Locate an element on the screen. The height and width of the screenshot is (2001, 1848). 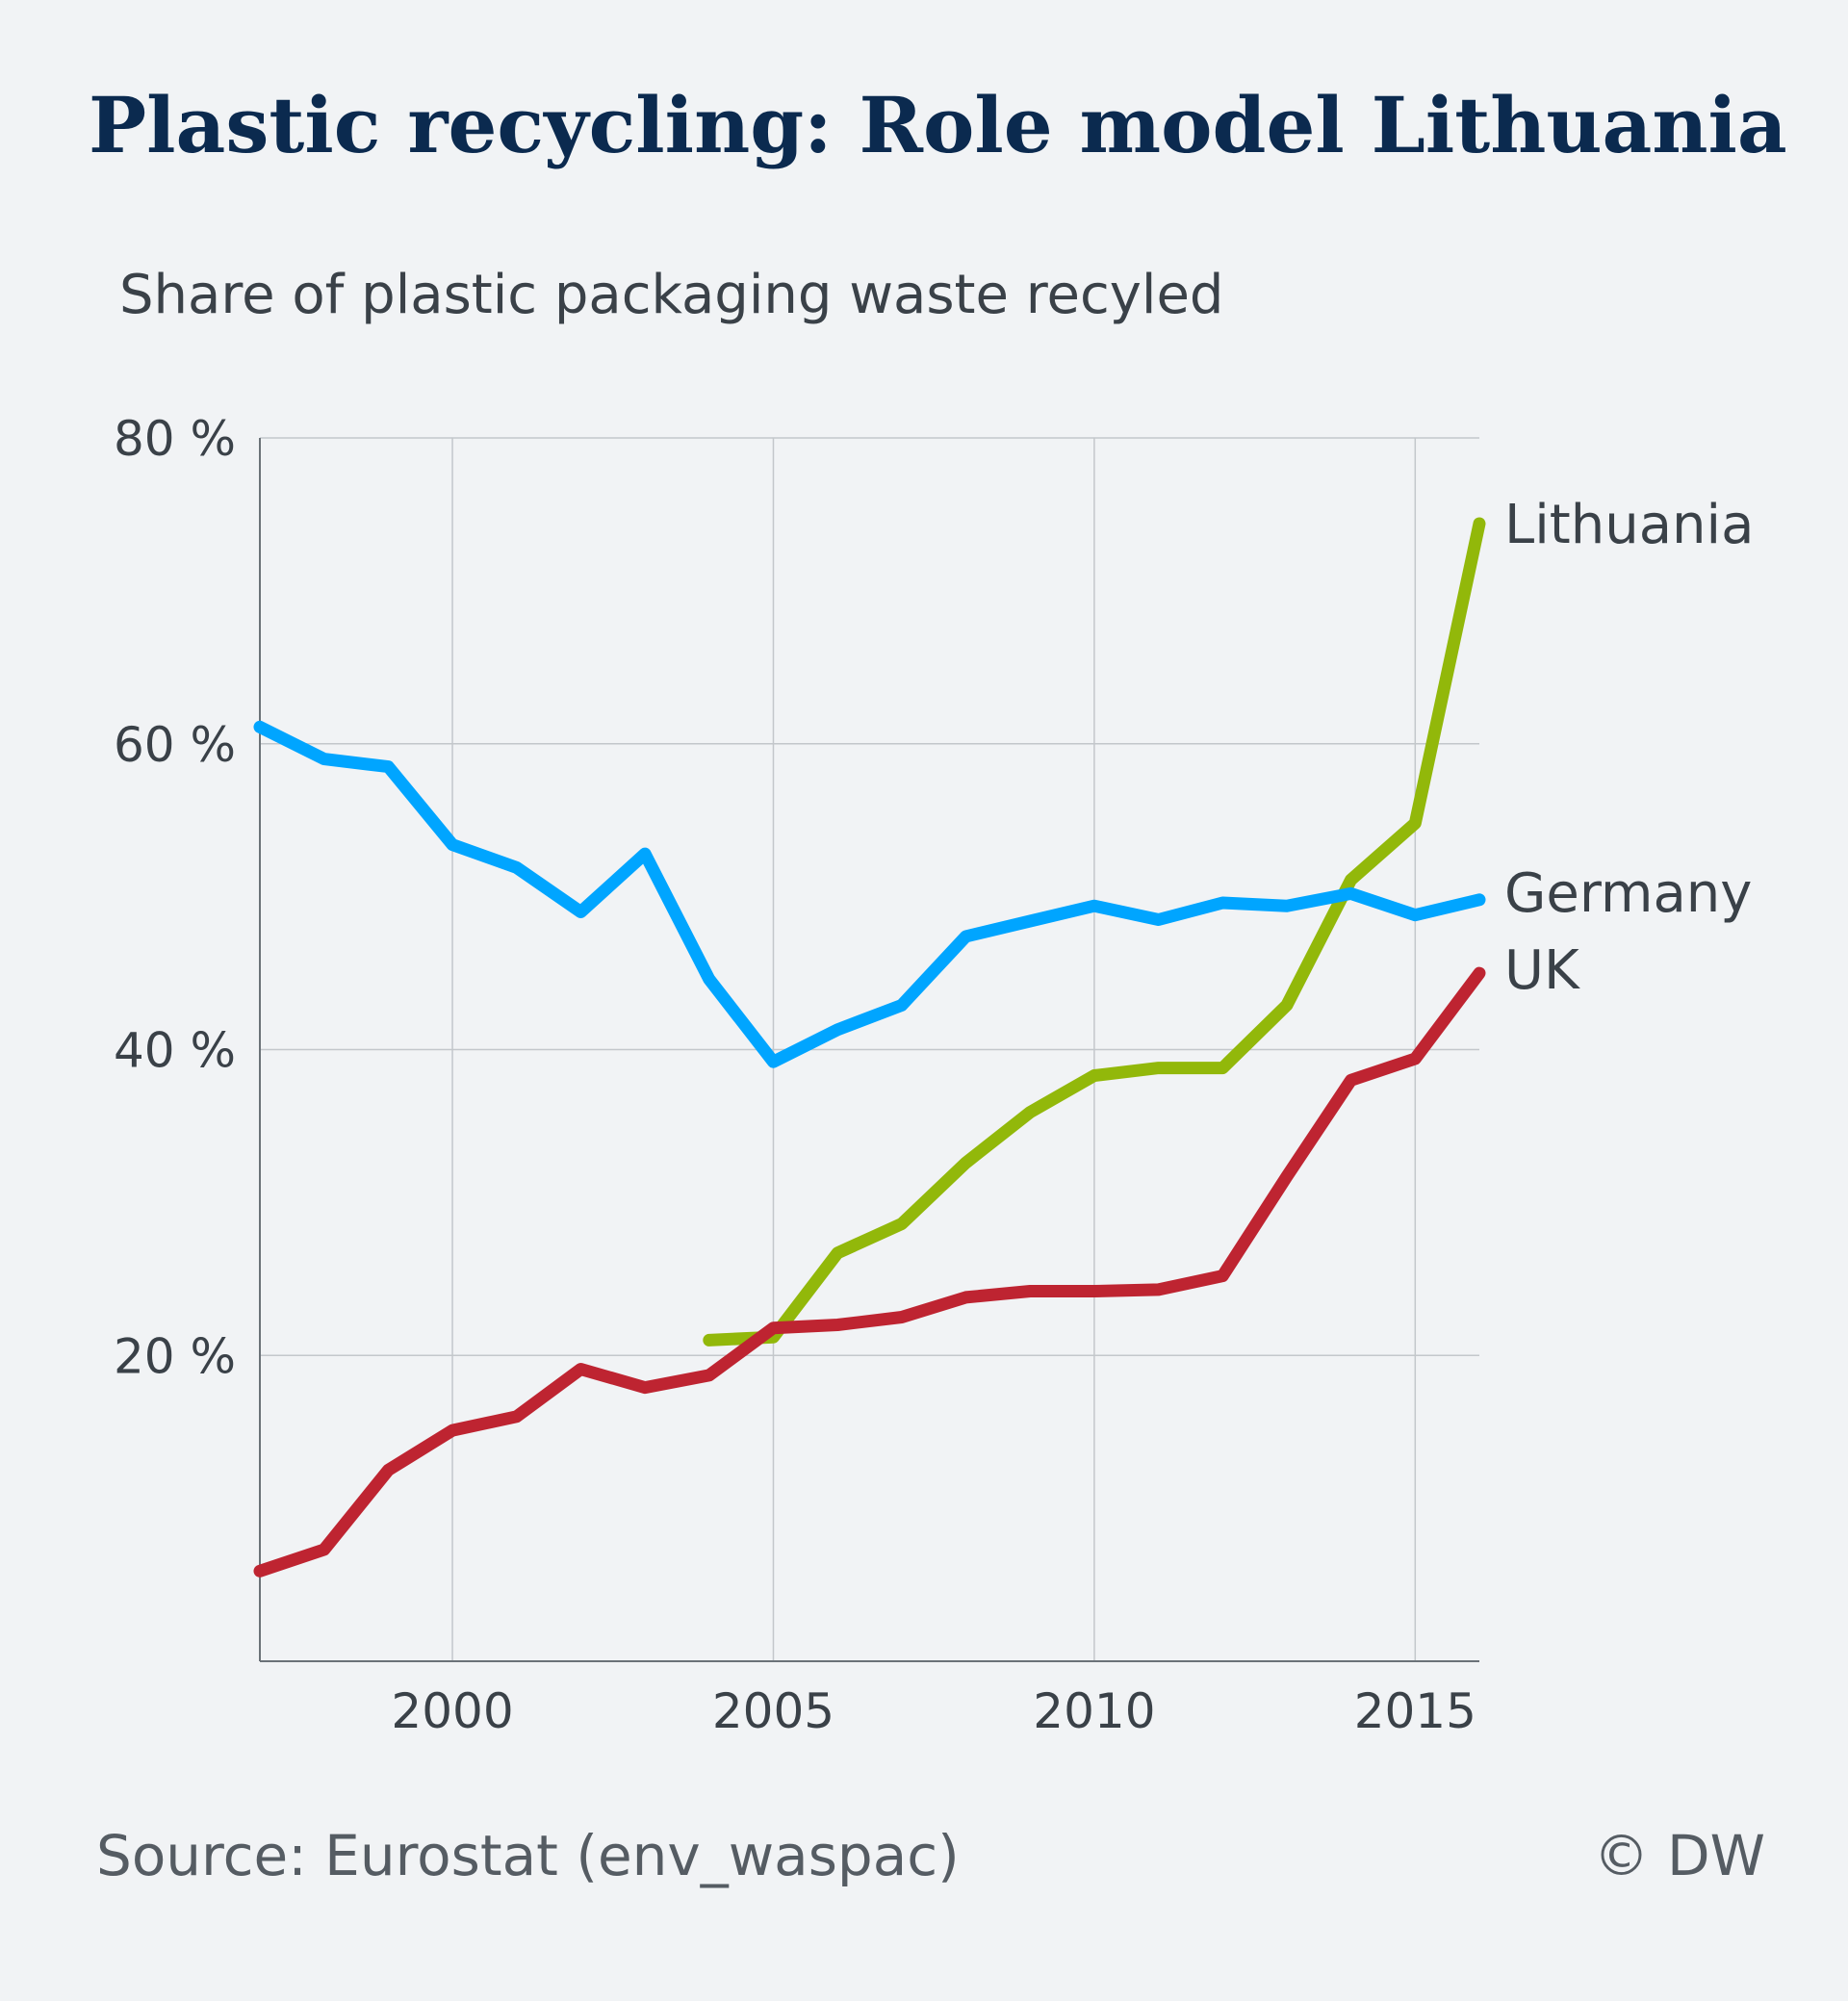
x-tick-label: 2015 is located at coordinates (1415, 1711).